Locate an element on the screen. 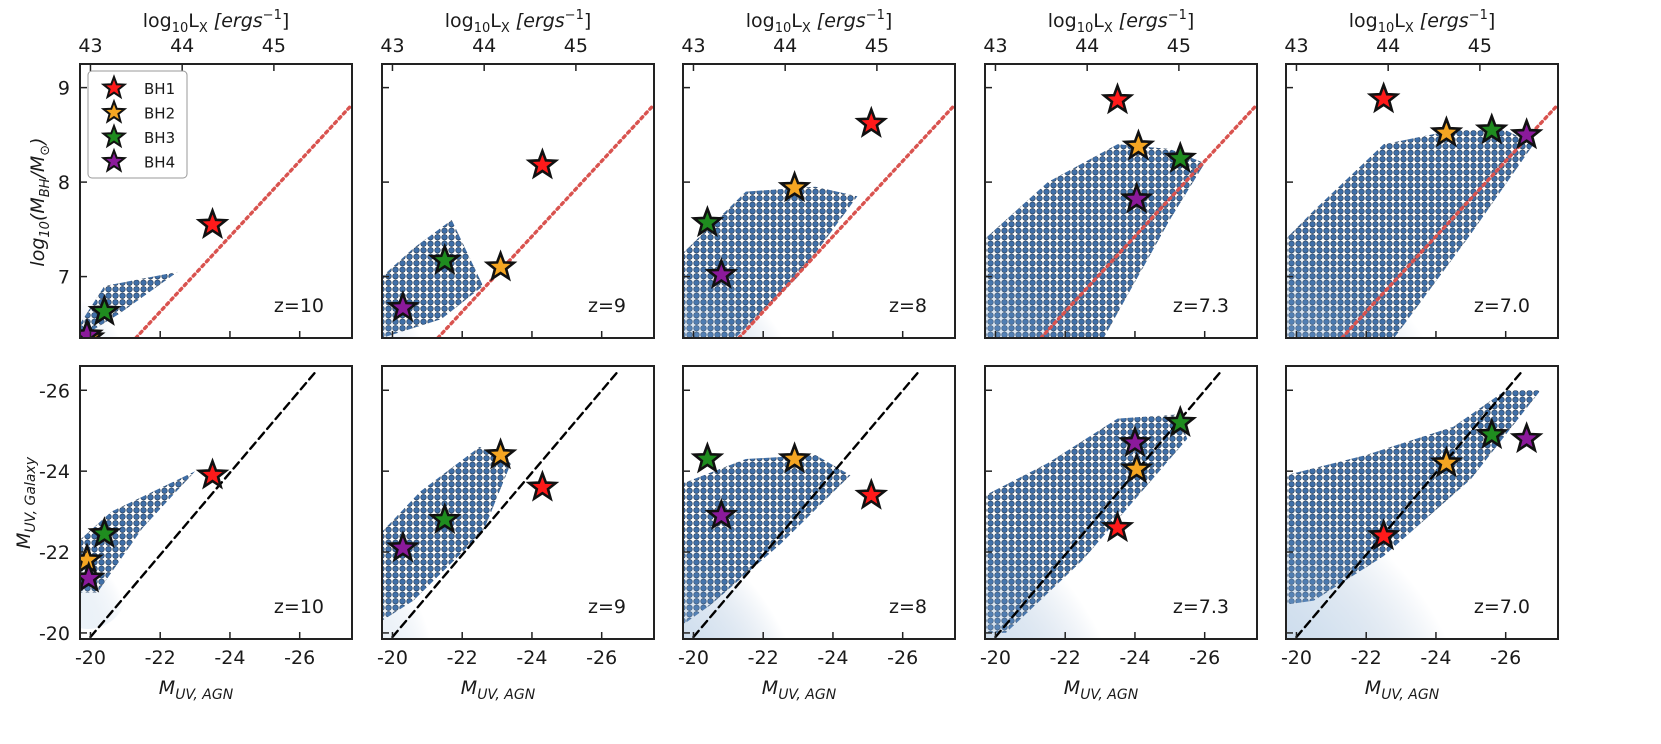  top-x-tick-label: 44 is located at coordinates (1388, 46).